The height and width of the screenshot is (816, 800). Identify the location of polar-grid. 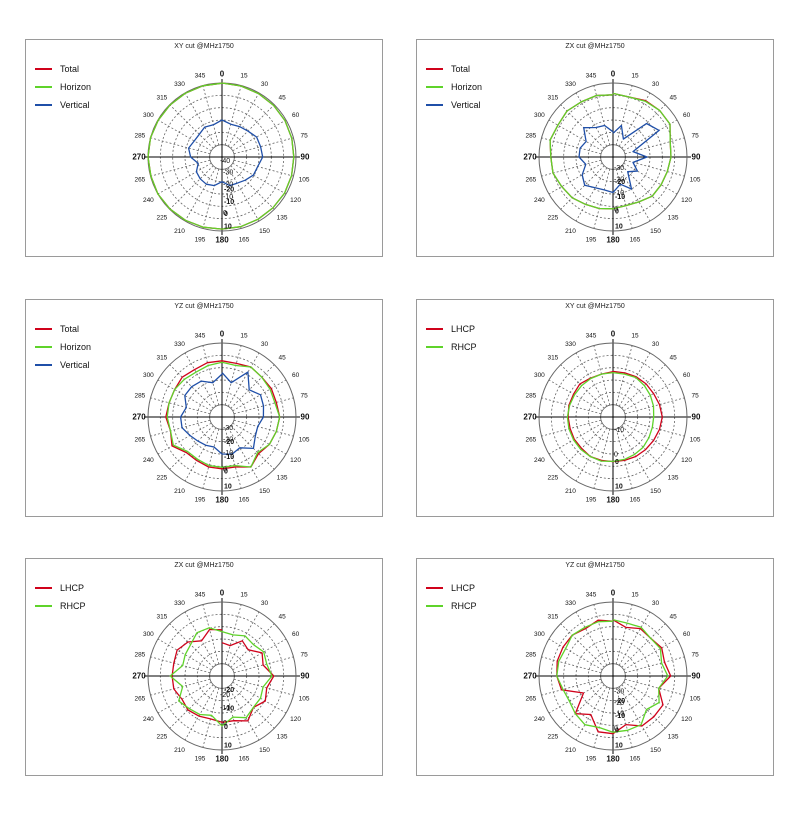
(613, 676).